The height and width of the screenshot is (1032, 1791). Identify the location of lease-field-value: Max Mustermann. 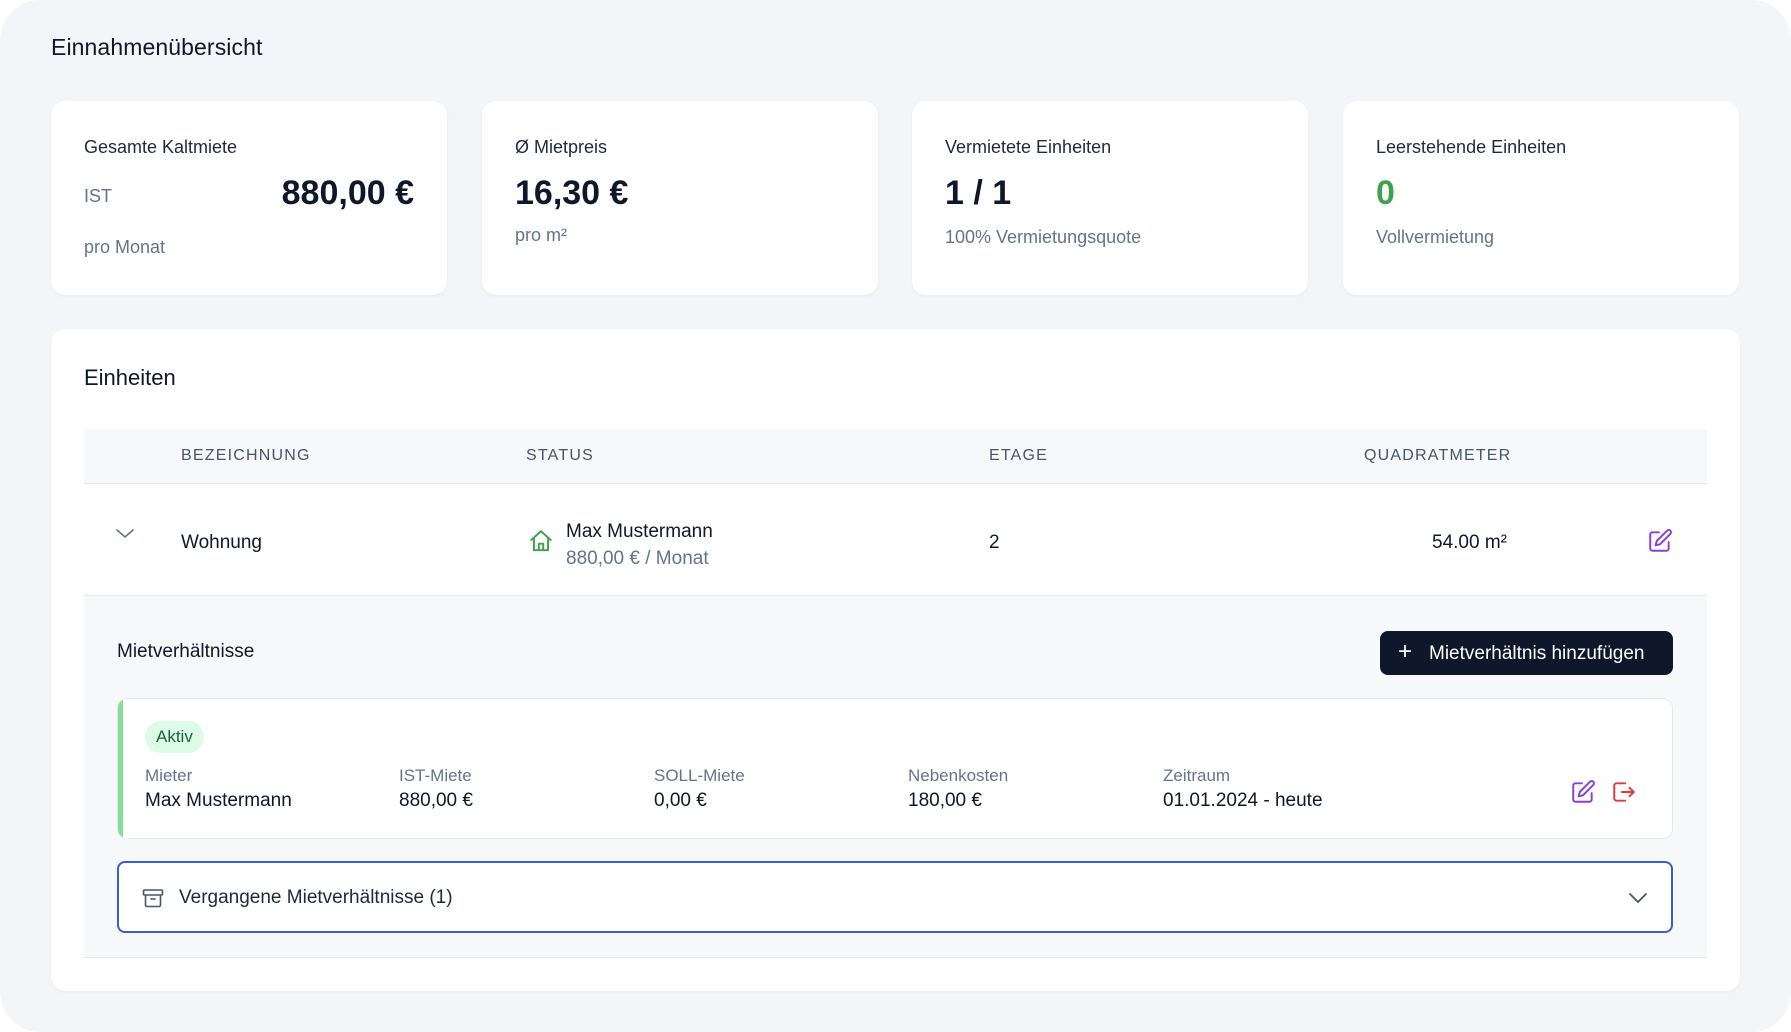
(218, 800).